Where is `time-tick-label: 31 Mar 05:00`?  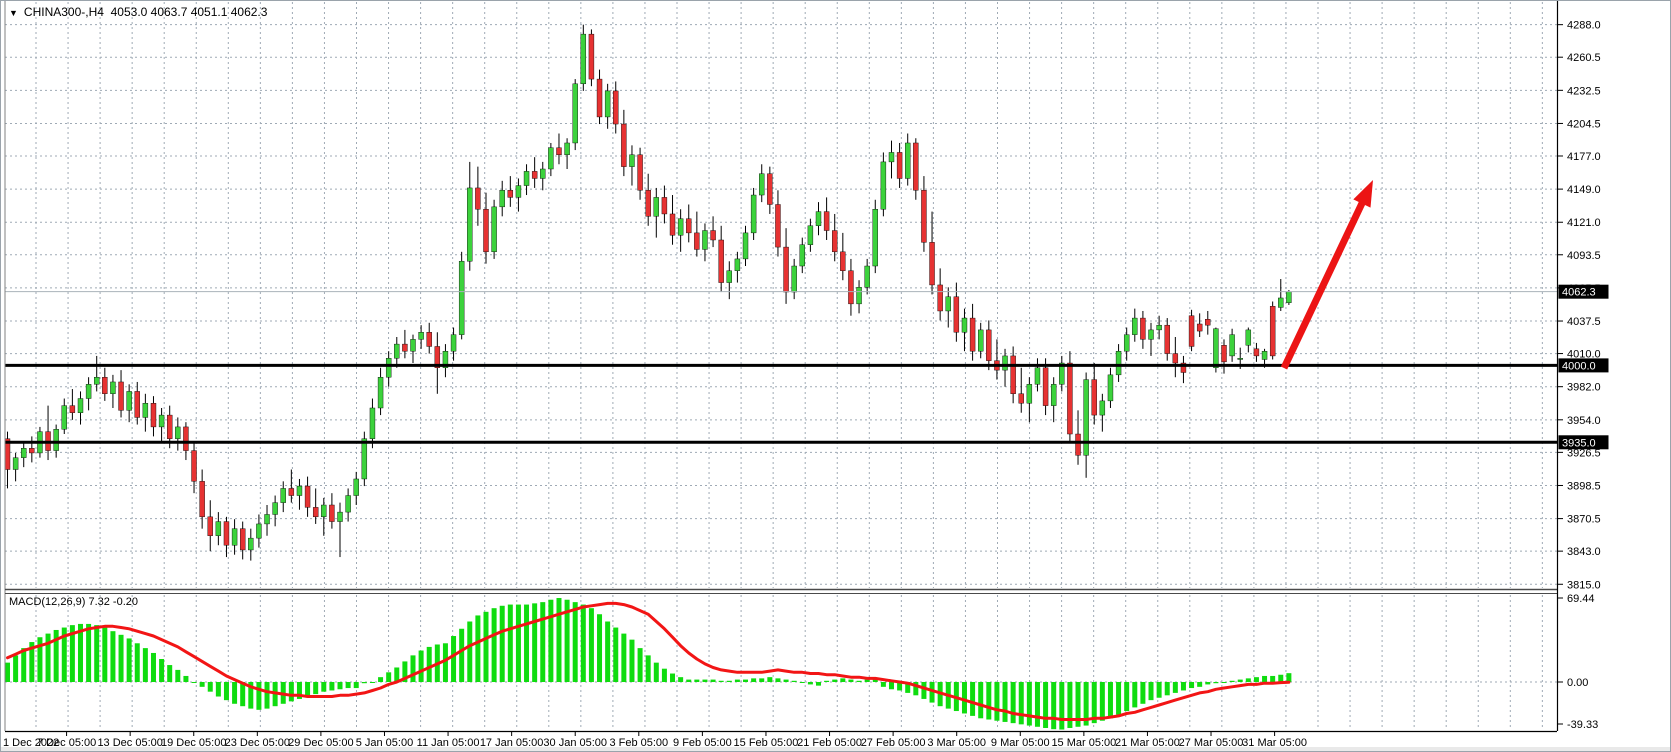 time-tick-label: 31 Mar 05:00 is located at coordinates (1274, 743).